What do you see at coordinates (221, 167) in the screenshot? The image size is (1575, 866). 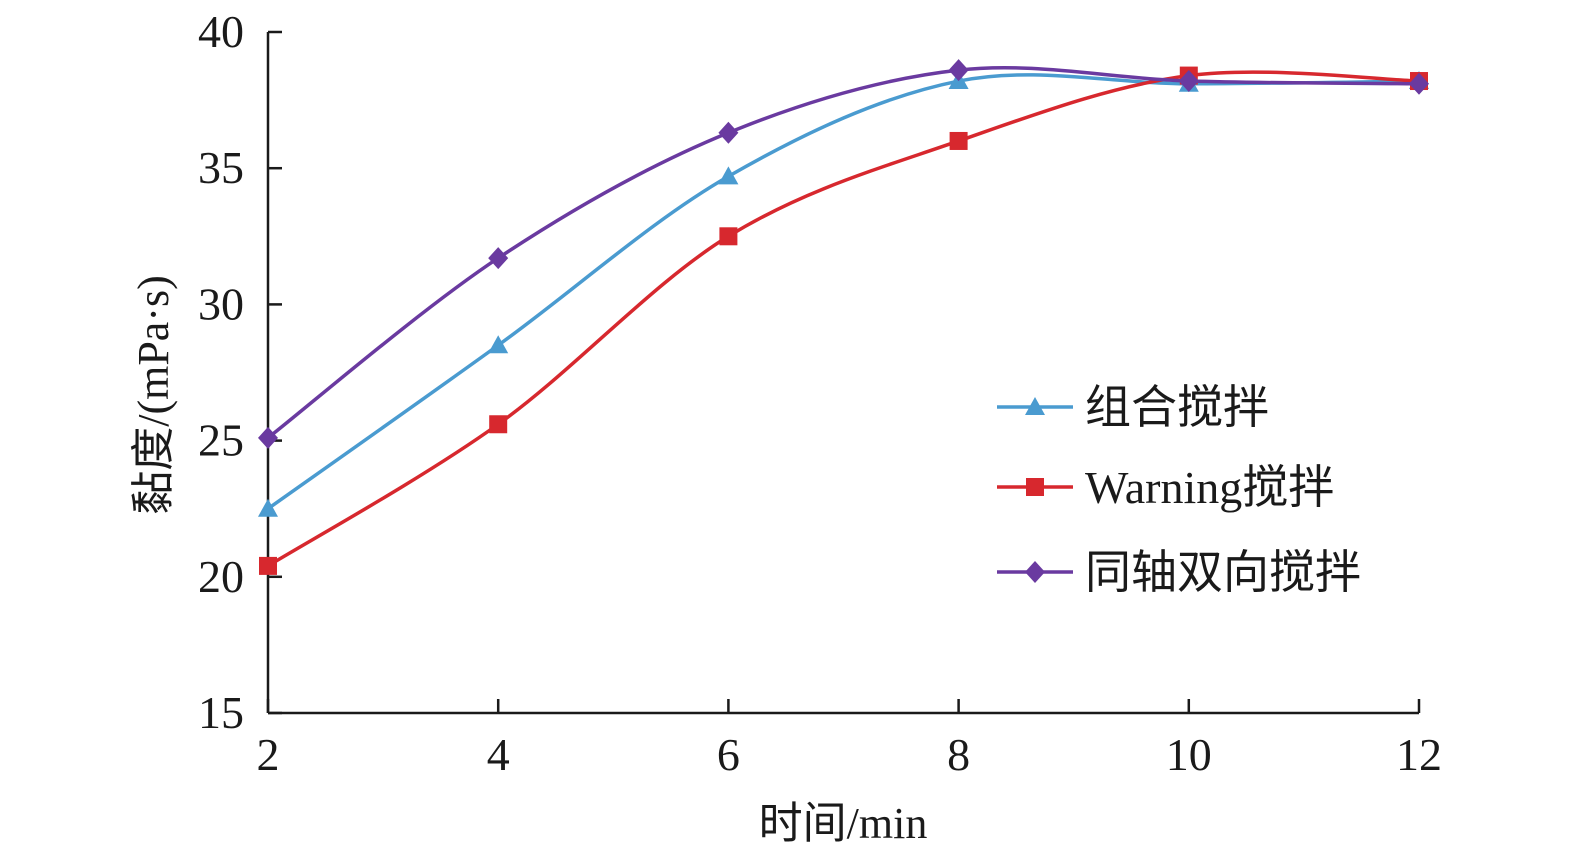 I see `y-tick-label: 35` at bounding box center [221, 167].